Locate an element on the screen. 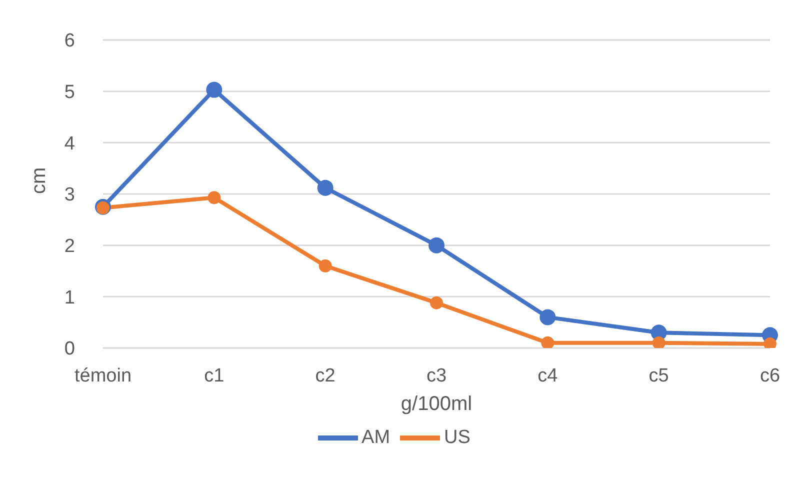 The image size is (792, 486). x-tick-label: c5 is located at coordinates (658, 375).